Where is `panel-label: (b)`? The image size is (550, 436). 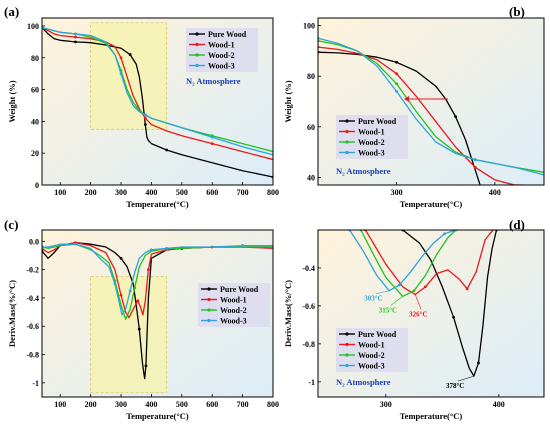
panel-label: (b) is located at coordinates (517, 11).